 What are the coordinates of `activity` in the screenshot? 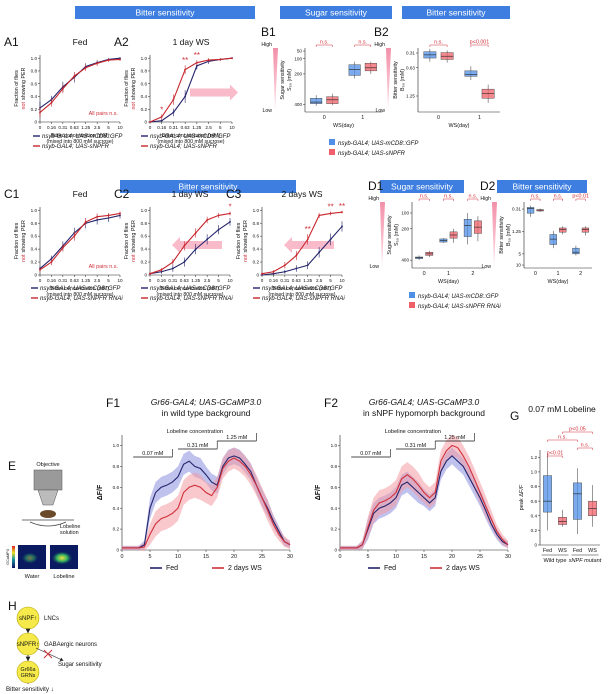 It's located at (62, 558).